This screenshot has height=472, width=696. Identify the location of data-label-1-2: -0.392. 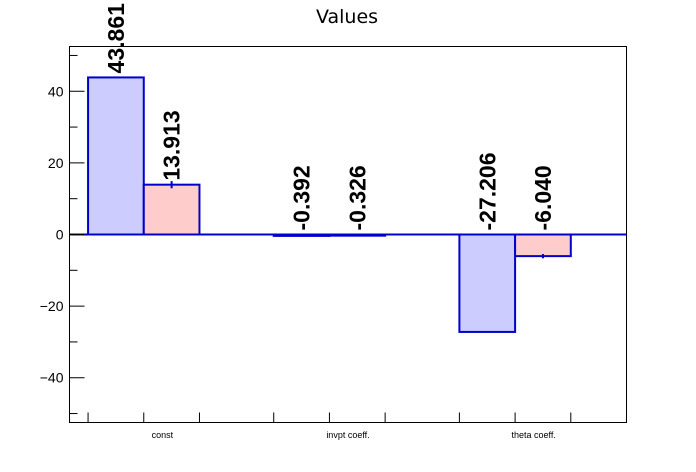
(302, 197).